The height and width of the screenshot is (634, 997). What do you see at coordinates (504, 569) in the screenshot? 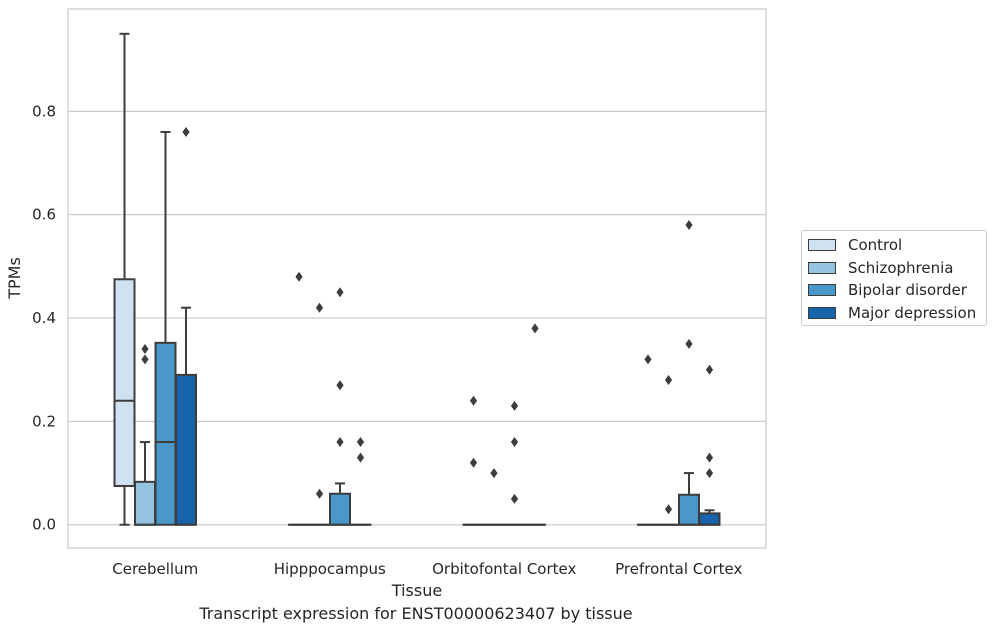
I see `x-tick-label: Orbitofontal Cortex` at bounding box center [504, 569].